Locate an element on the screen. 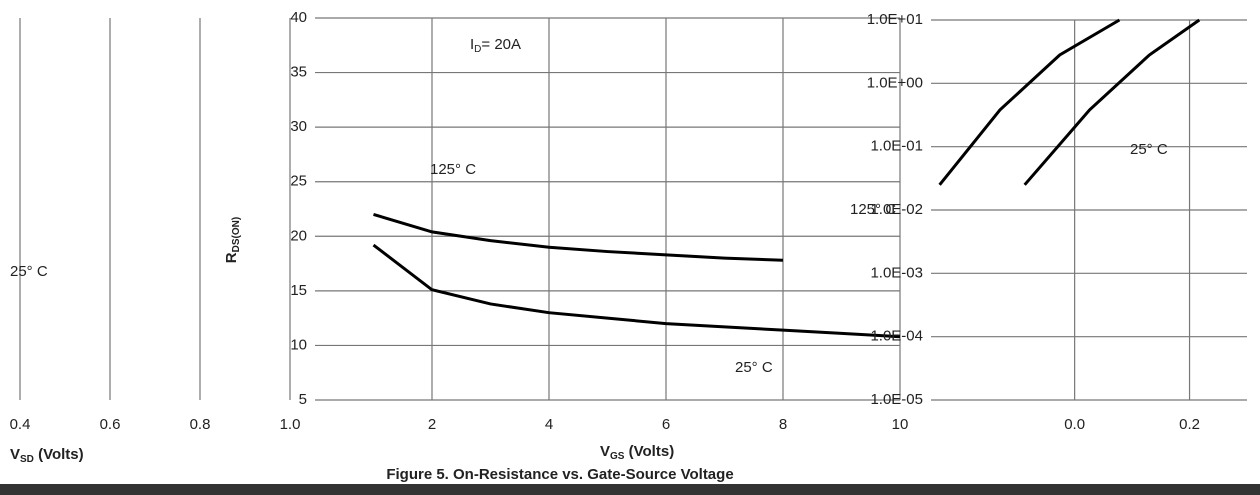 The image size is (1260, 495). y-tick-label: 1.0E-04 is located at coordinates (896, 336).